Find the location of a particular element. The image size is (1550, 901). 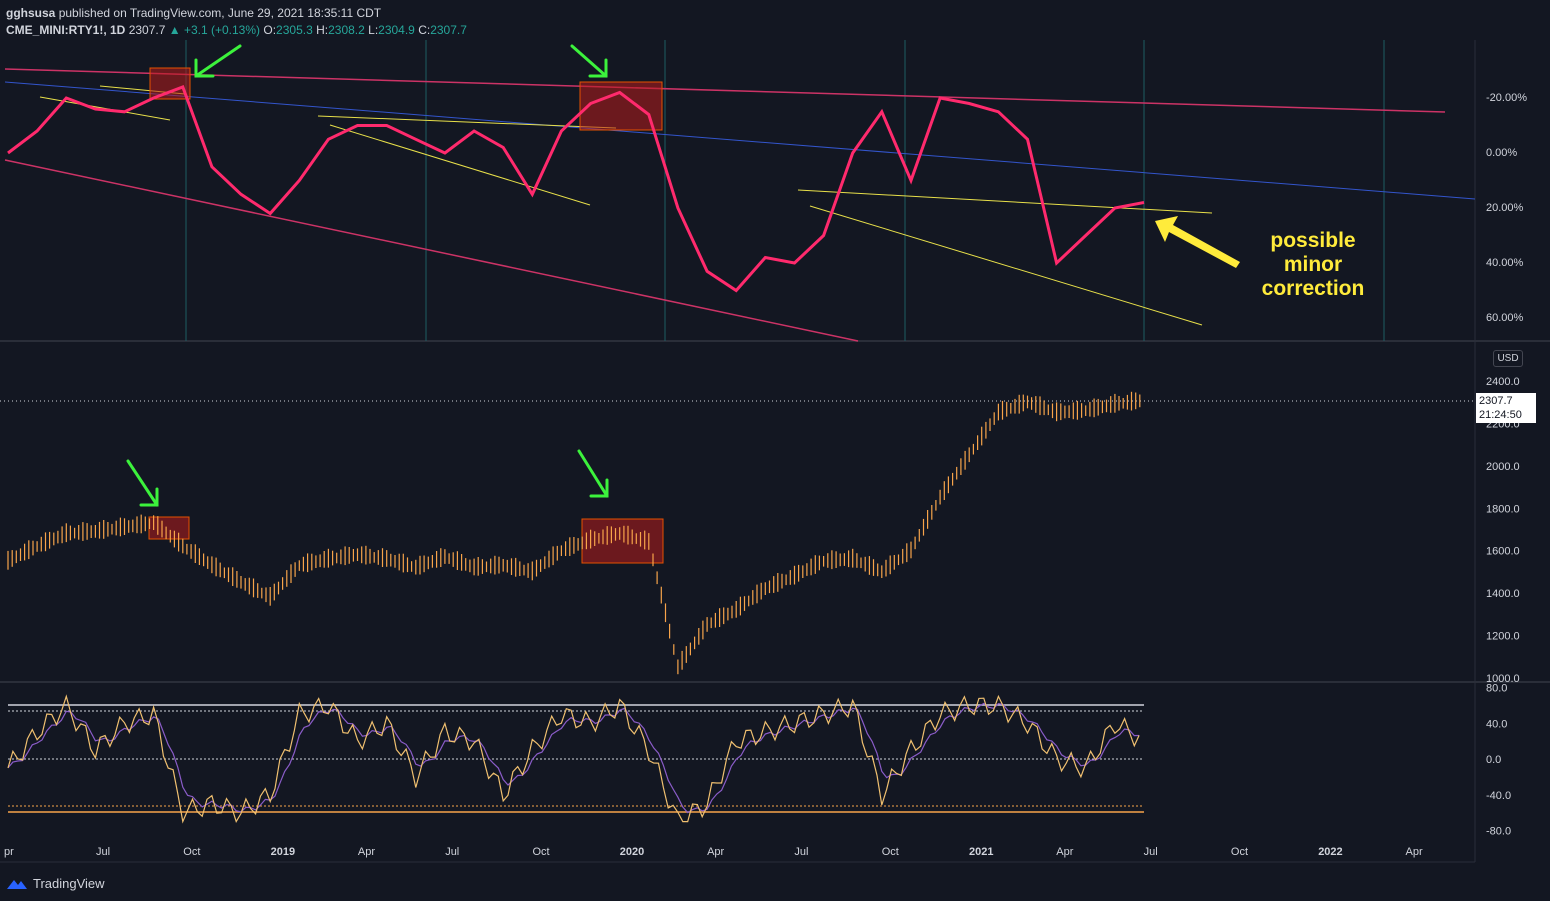

oscillator-tick-label: 80.0 is located at coordinates (1496, 689).